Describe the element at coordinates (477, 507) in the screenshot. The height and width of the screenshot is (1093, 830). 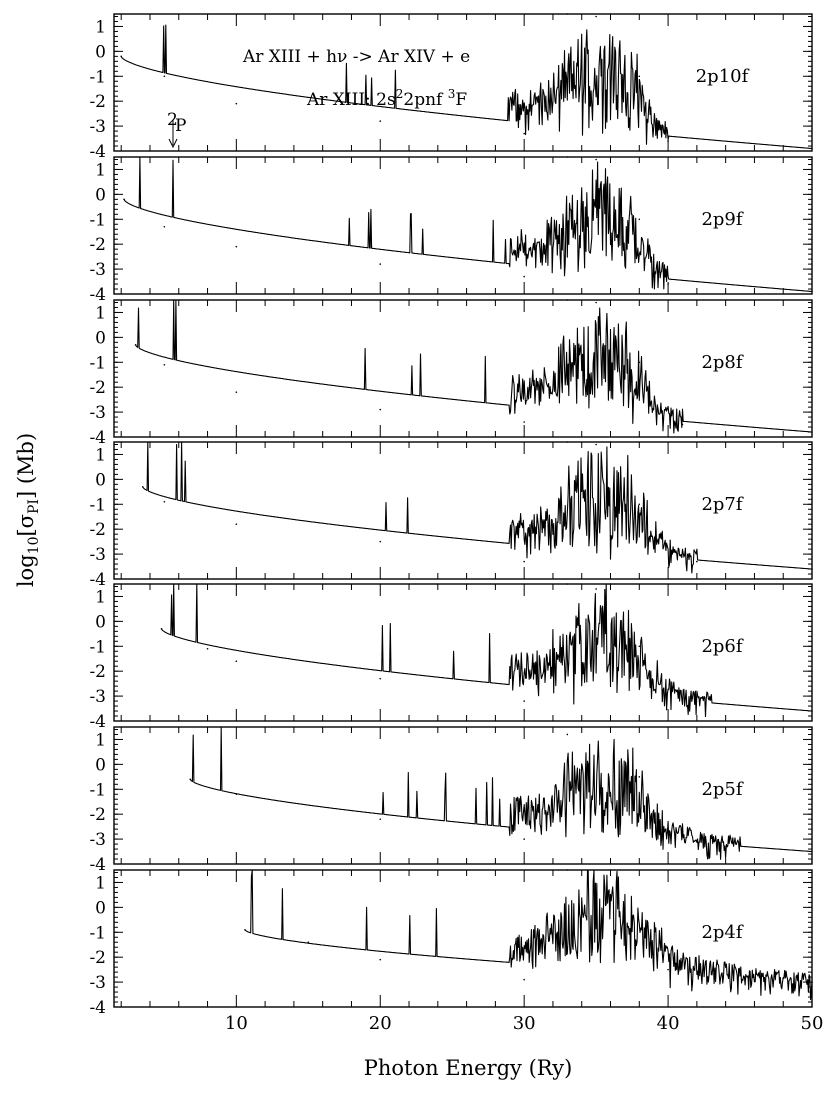
I see `series-line-2p7f` at that location.